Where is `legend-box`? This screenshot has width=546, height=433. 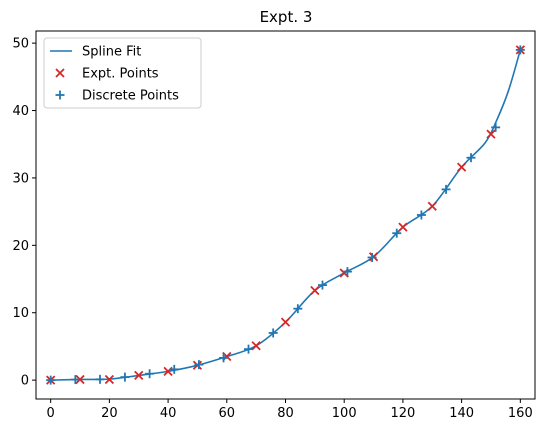 legend-box is located at coordinates (122, 73).